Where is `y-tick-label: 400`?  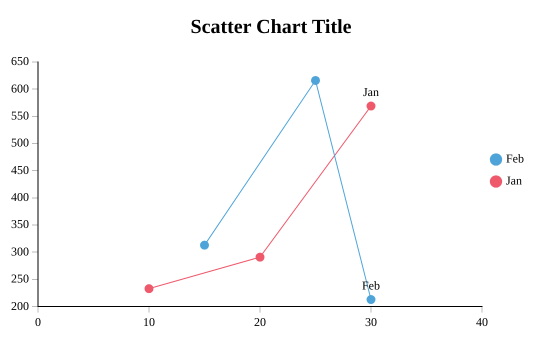 y-tick-label: 400 is located at coordinates (20, 197).